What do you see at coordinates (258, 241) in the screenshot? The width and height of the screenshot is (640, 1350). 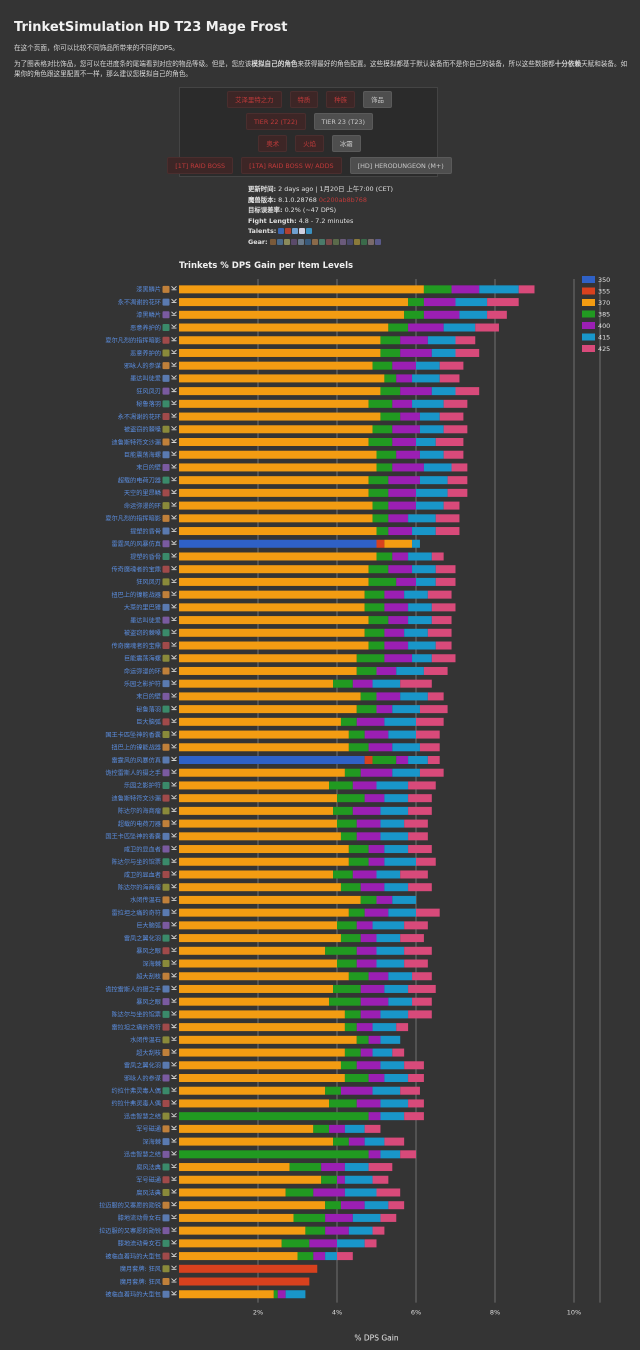 I see `meta-gear-label: Gear:` at bounding box center [258, 241].